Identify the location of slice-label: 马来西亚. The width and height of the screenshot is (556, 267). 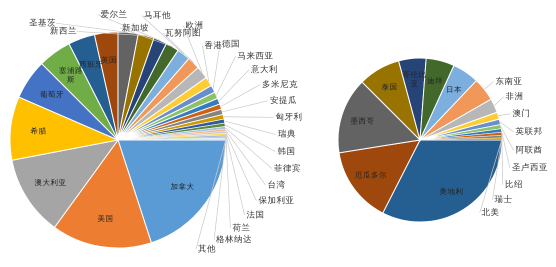
(256, 56).